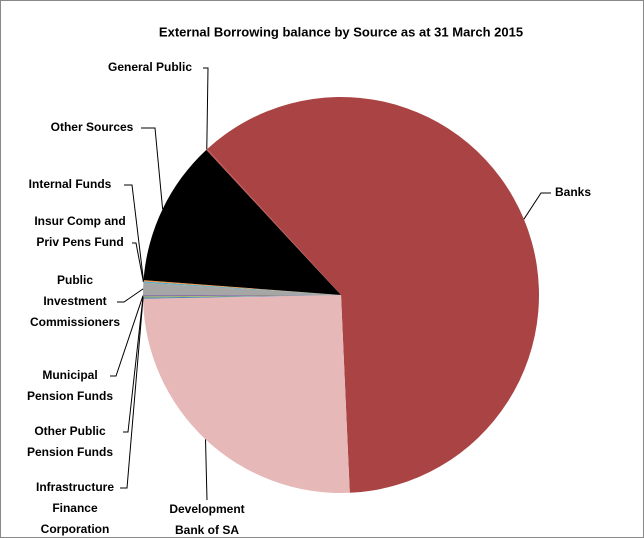 This screenshot has width=644, height=538. What do you see at coordinates (206, 519) in the screenshot?
I see `slice-label: Development Bank of SA` at bounding box center [206, 519].